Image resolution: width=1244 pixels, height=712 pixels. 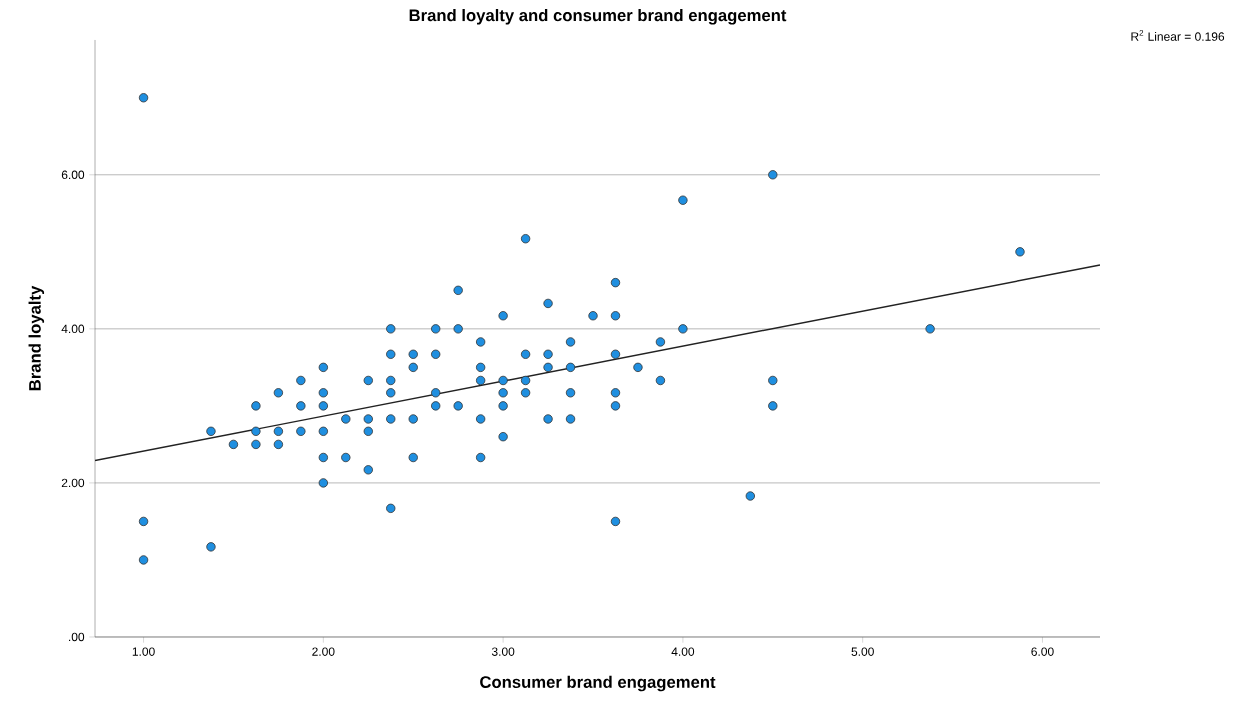 What do you see at coordinates (598, 683) in the screenshot?
I see `x-axis-title: Consumer brand engagement` at bounding box center [598, 683].